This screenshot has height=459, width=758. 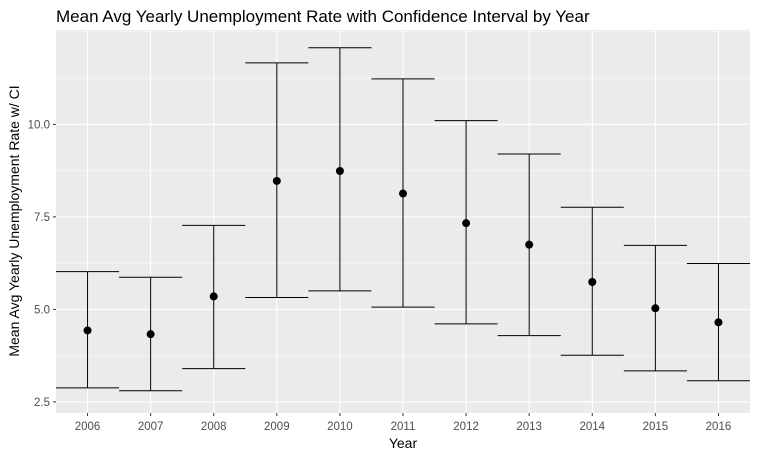 I want to click on y-tick-label: 2.5, so click(x=42, y=403).